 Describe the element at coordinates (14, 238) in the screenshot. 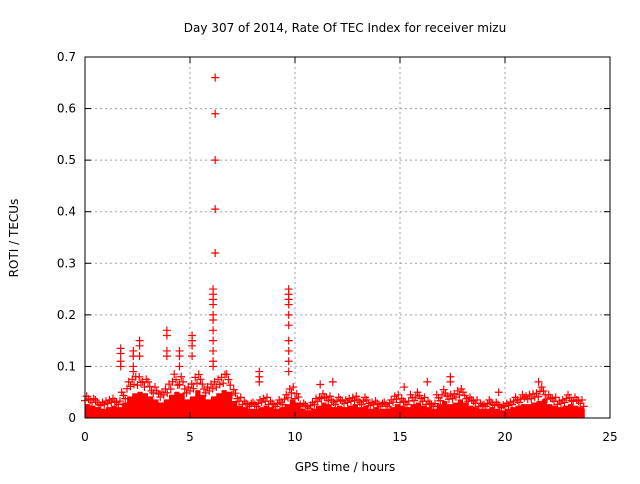

I see `y-axis-label: ROTI / TECUs` at that location.